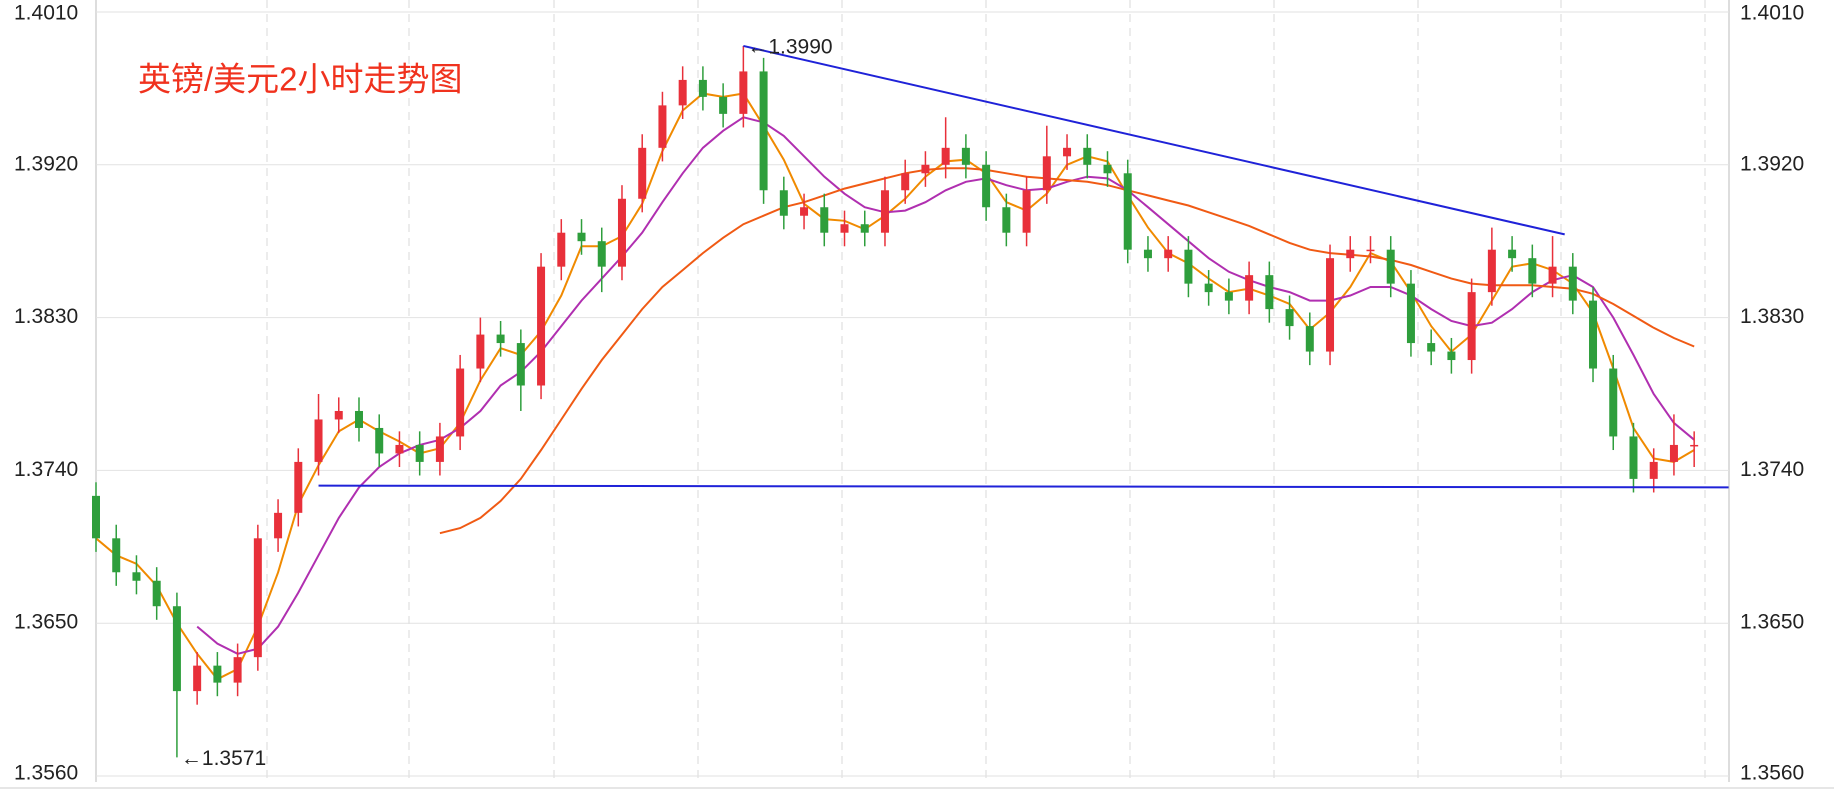 Image resolution: width=1834 pixels, height=797 pixels. I want to click on y2-tick-label: 1.4010, so click(1772, 13).